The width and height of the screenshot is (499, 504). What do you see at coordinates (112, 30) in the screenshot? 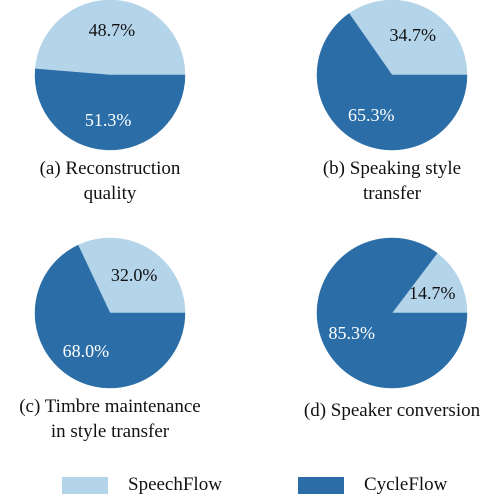
I see `pie-a-label-speechflow: 48.7%` at bounding box center [112, 30].